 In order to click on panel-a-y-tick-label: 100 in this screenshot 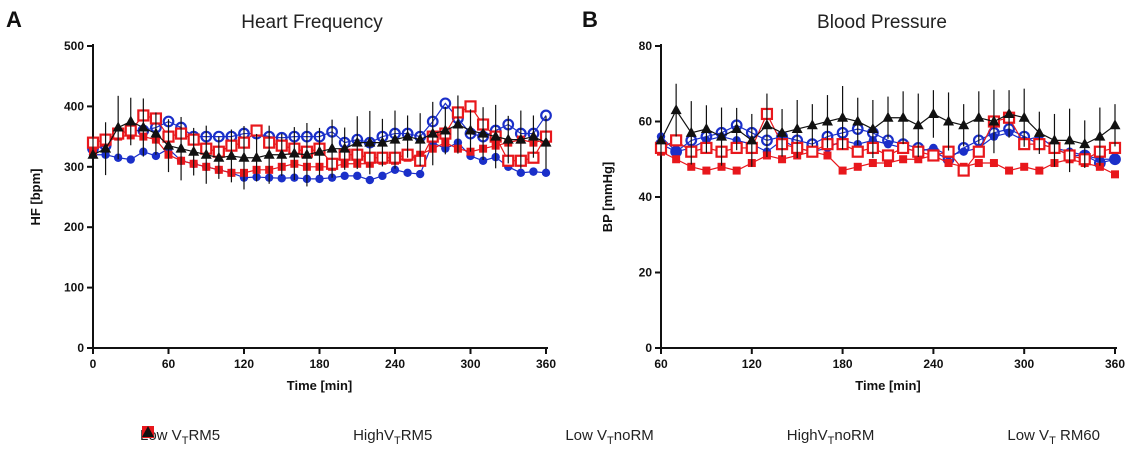, I will do `click(74, 288)`.